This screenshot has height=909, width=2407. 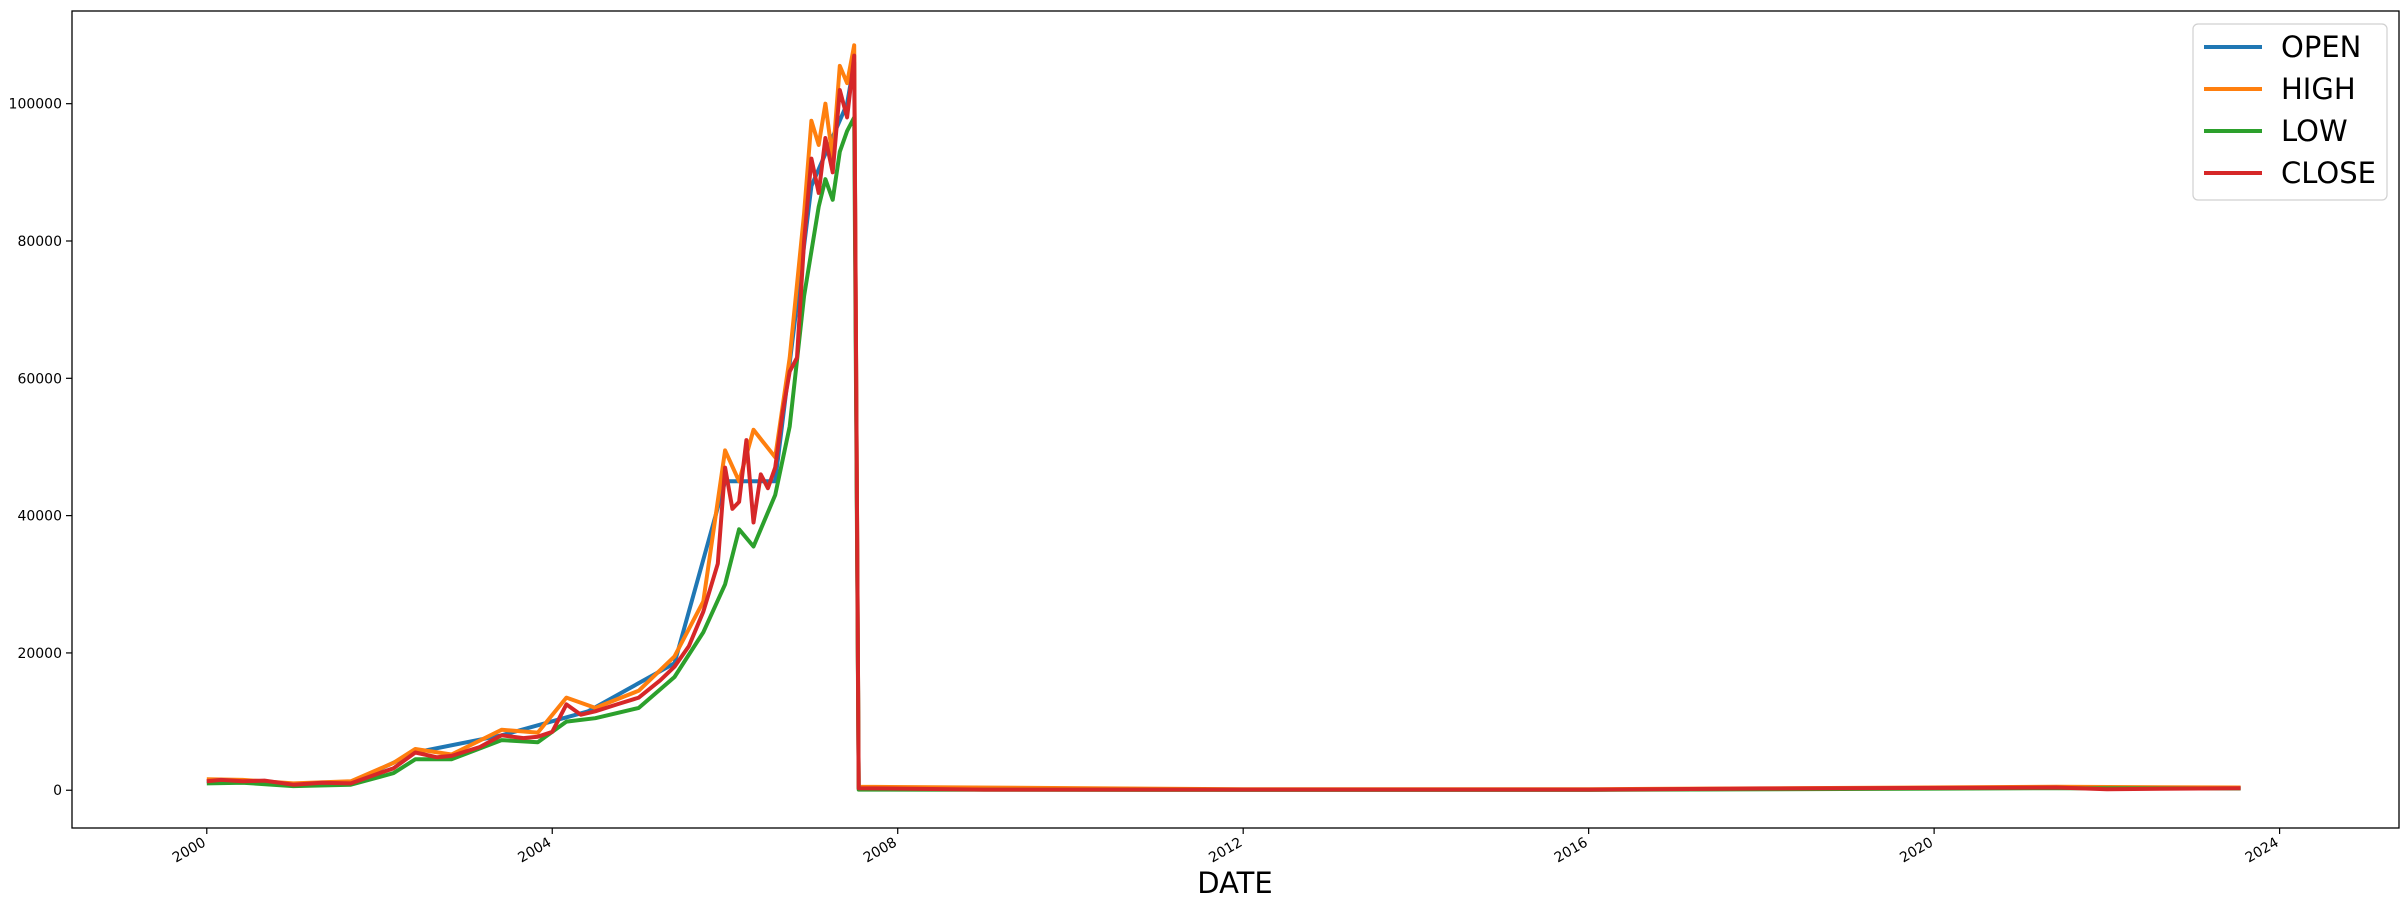 I want to click on legend-label-close: CLOSE, so click(x=2328, y=173).